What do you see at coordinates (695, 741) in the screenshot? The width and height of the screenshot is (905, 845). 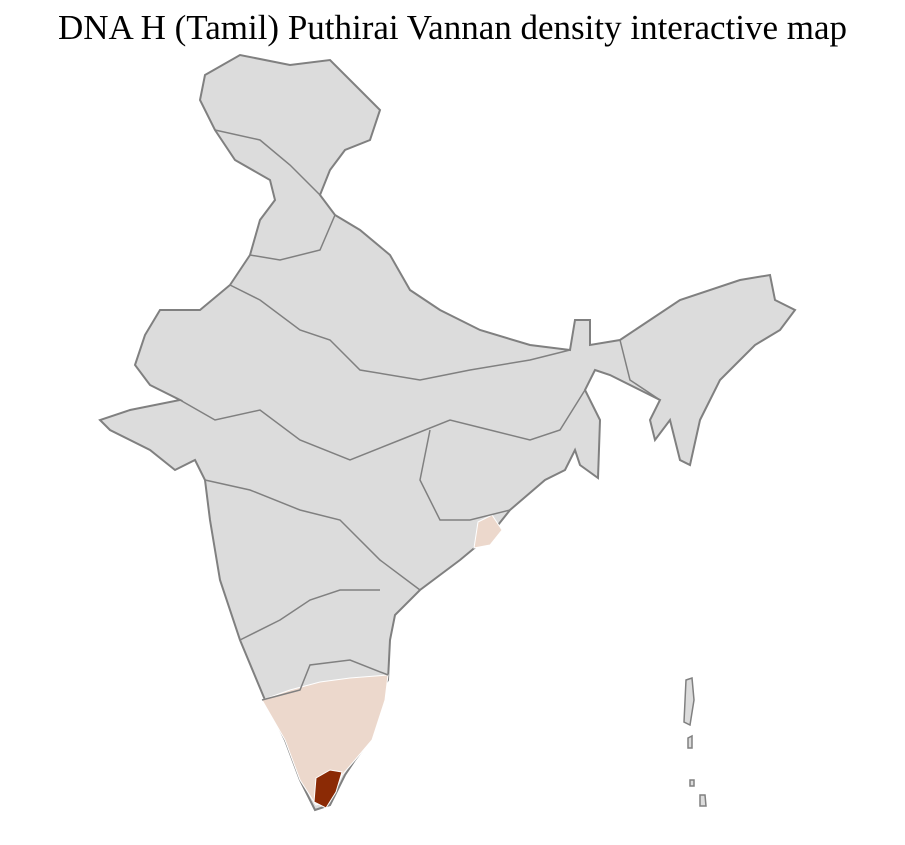 I see `andaman-nicobar-islands` at bounding box center [695, 741].